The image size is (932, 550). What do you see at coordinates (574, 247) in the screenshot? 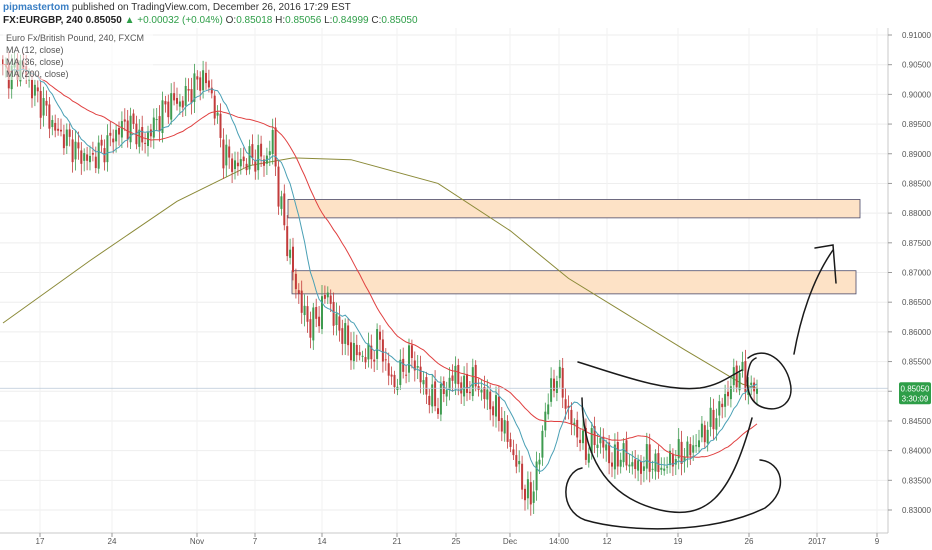
I see `supply-zones` at bounding box center [574, 247].